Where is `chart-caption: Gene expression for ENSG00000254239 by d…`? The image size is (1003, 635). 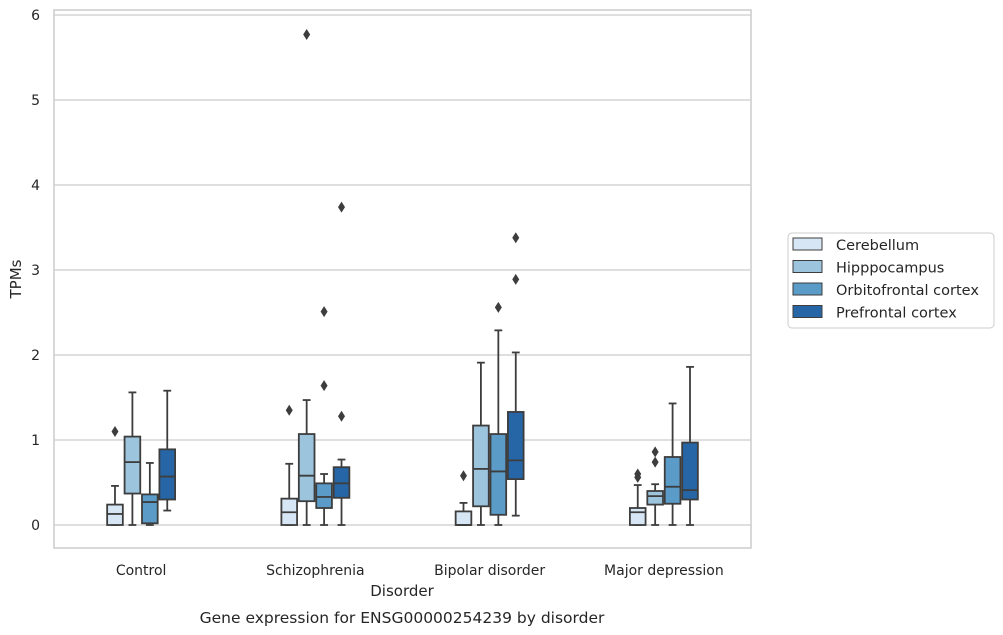 chart-caption: Gene expression for ENSG00000254239 by d… is located at coordinates (402, 618).